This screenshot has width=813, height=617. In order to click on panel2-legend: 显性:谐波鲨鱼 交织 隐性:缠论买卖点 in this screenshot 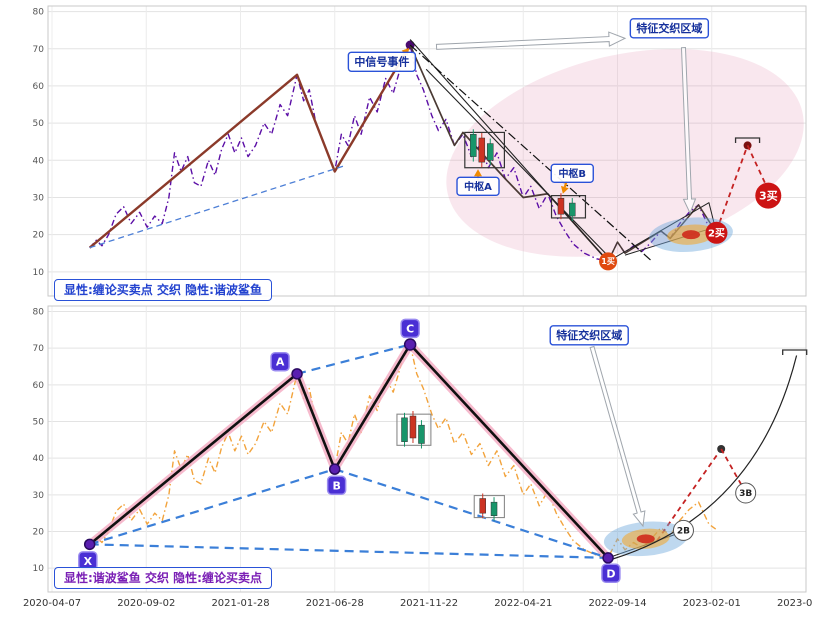, I will do `click(163, 578)`.